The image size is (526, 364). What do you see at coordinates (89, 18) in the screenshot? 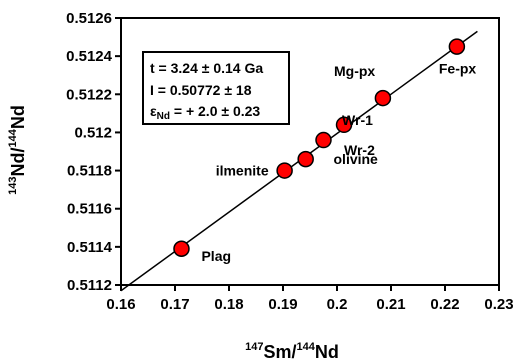
I see `y-tick-label: 0.5126` at bounding box center [89, 18].